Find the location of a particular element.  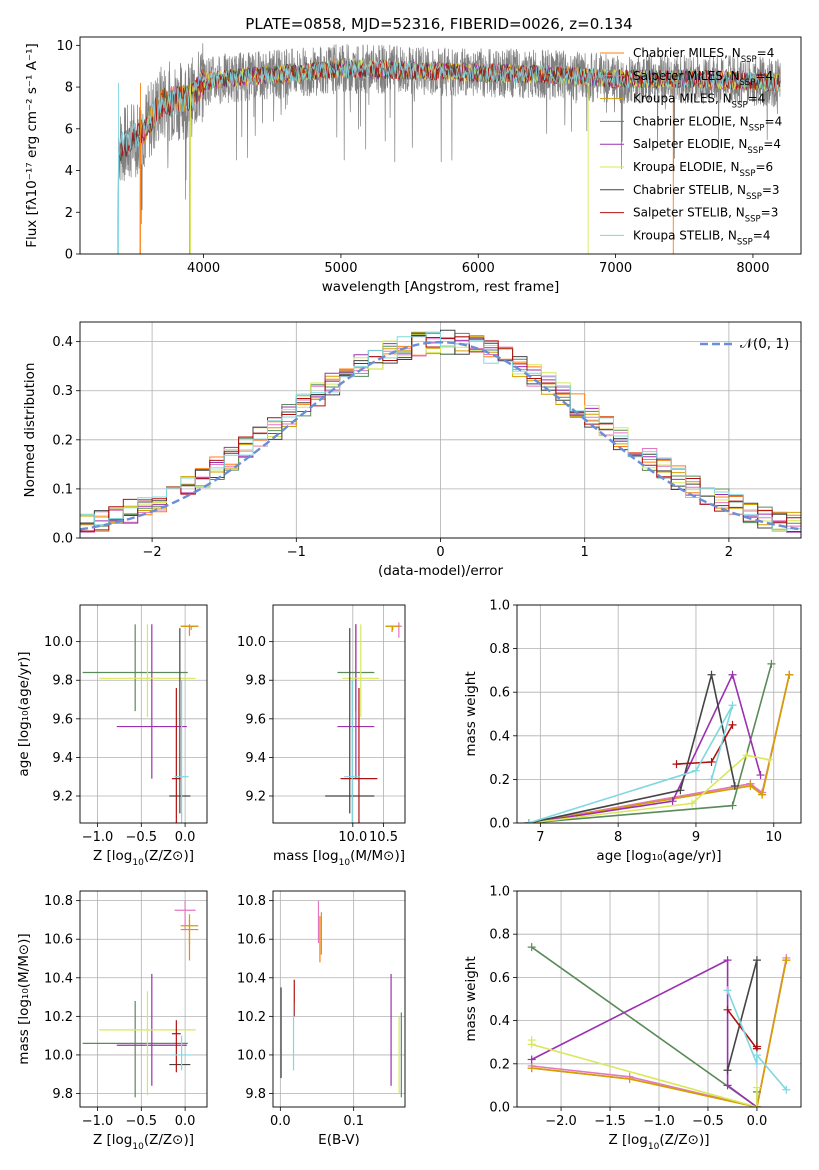

series-kroupa-stelib is located at coordinates (630, 762).